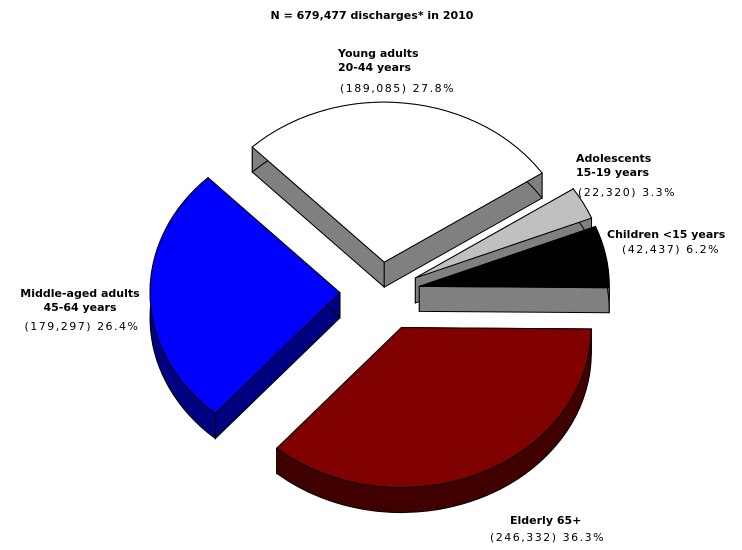  What do you see at coordinates (659, 192) in the screenshot?
I see `percent-label: 3.3%` at bounding box center [659, 192].